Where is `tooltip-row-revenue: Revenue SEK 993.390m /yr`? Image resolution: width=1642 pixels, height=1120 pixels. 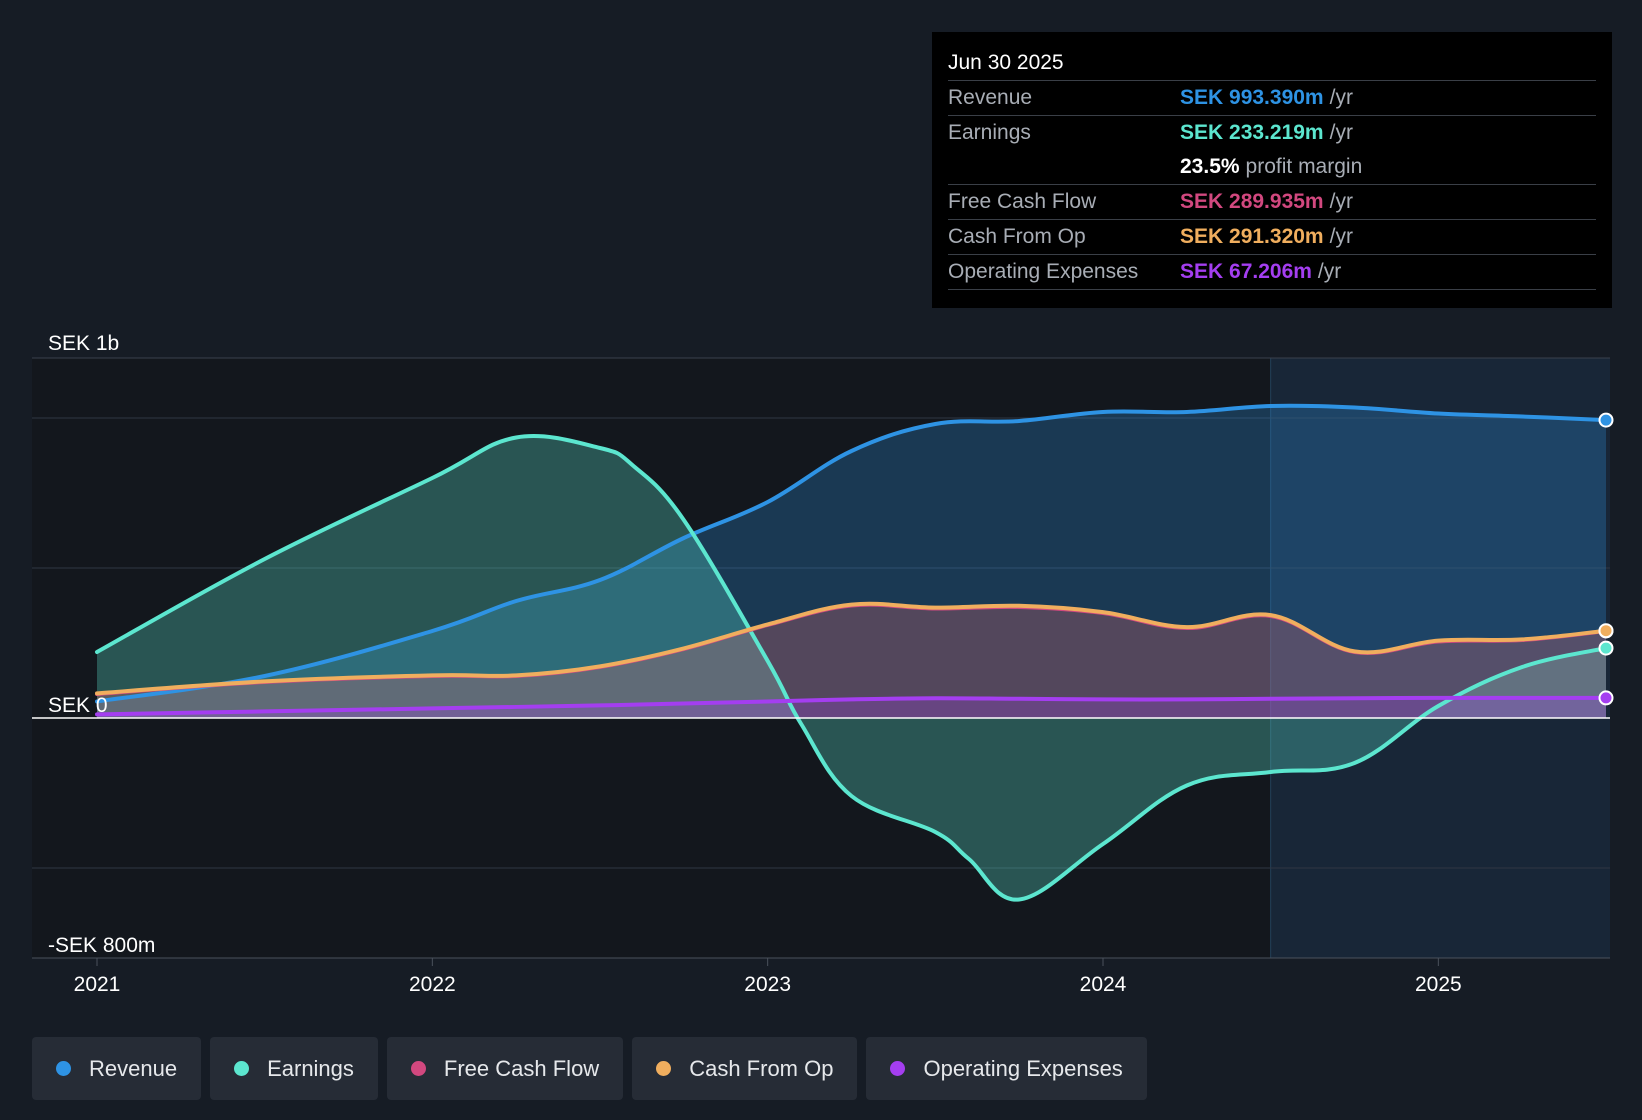
tooltip-row-revenue: Revenue SEK 993.390m /yr is located at coordinates (1272, 97).